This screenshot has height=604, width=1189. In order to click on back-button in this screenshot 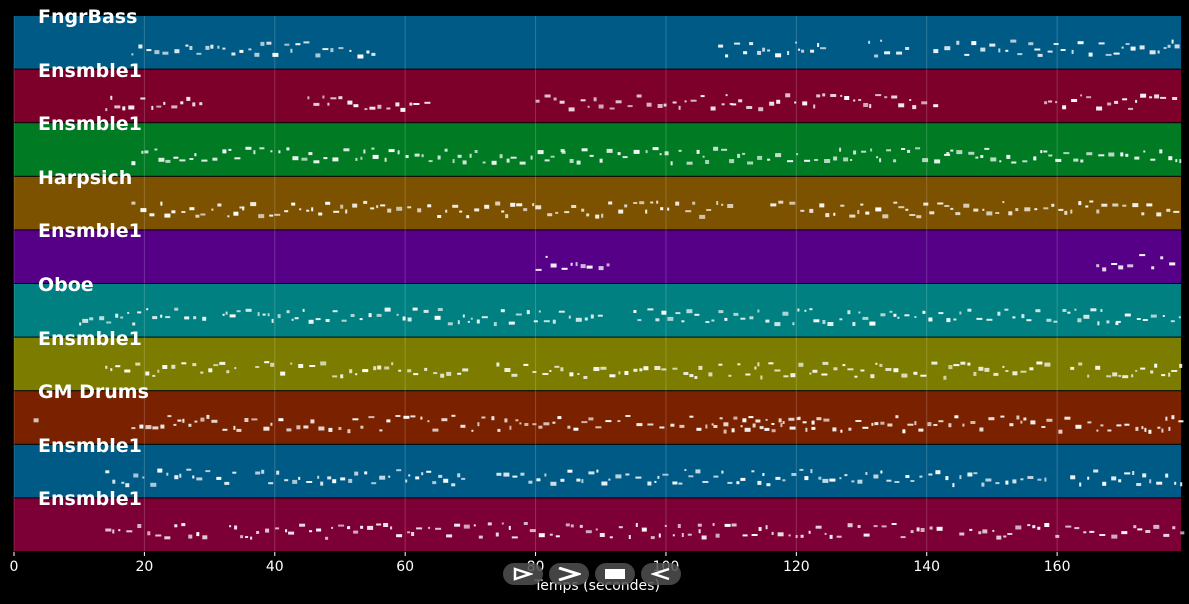, I will do `click(661, 574)`.